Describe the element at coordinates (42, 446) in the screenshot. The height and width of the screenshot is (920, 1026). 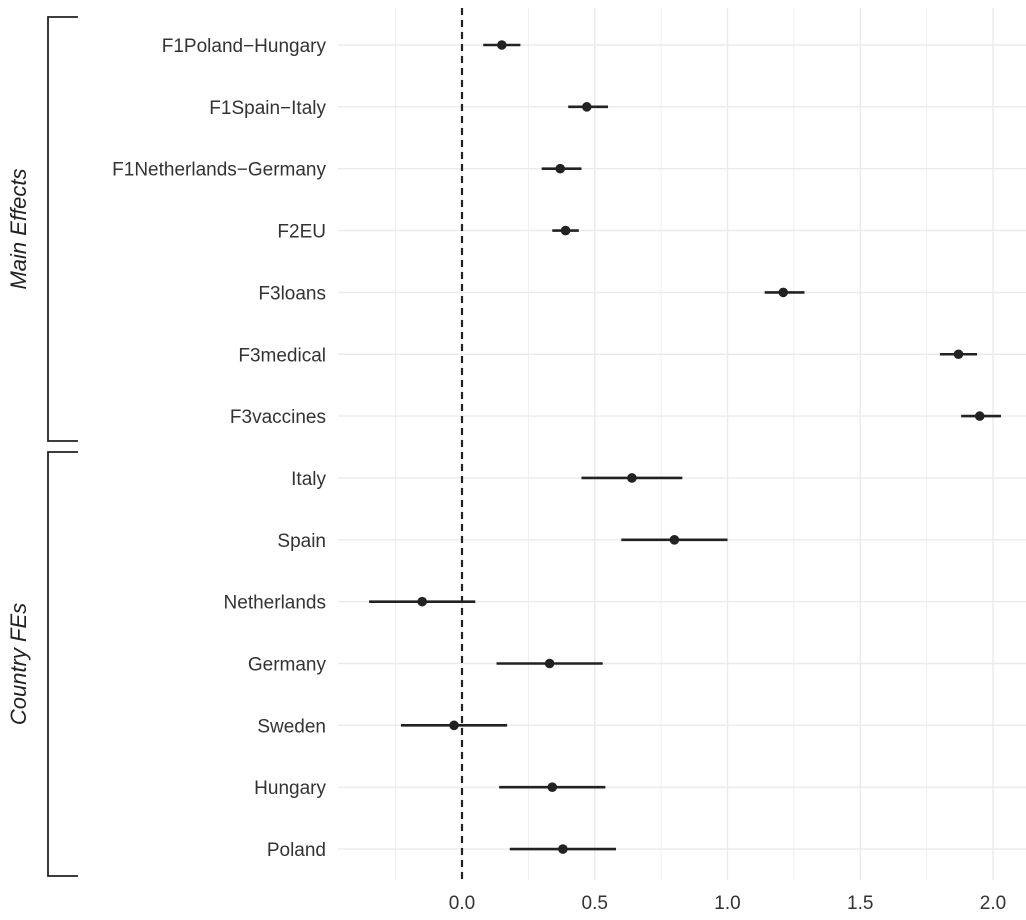
I see `group-brackets: Main Effects Country FEs` at that location.